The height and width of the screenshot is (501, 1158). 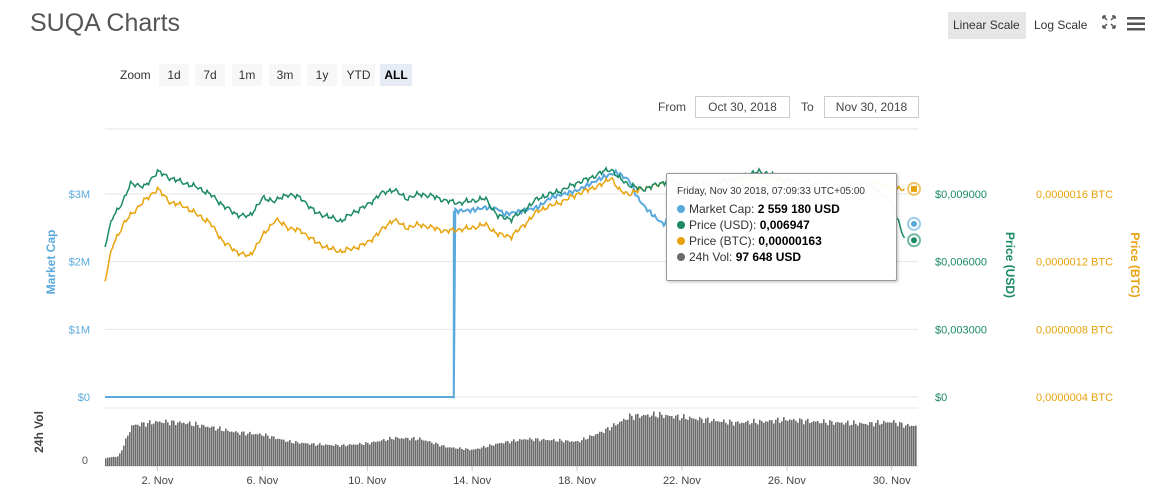 What do you see at coordinates (722, 241) in the screenshot?
I see `tooltip-label: Price (BTC):` at bounding box center [722, 241].